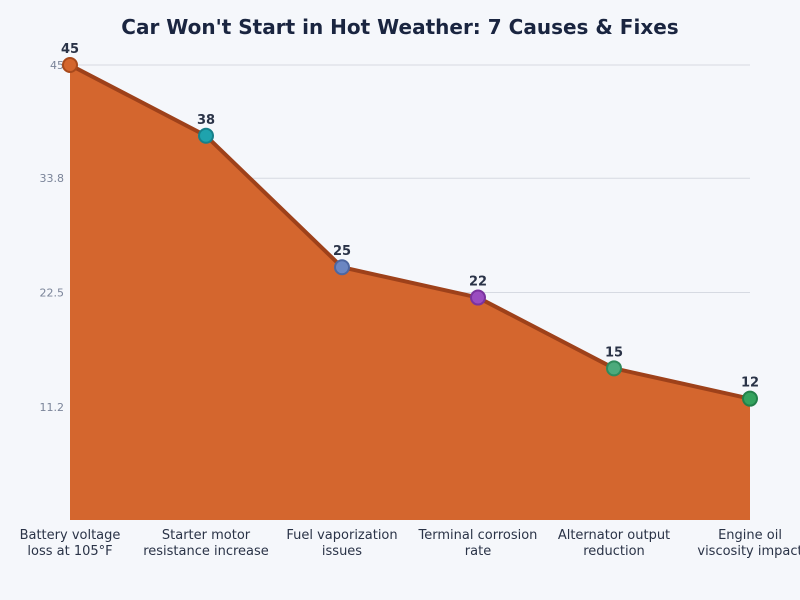 The image size is (800, 600). Describe the element at coordinates (478, 535) in the screenshot. I see `x-tick-label: Terminal corrosion` at that location.